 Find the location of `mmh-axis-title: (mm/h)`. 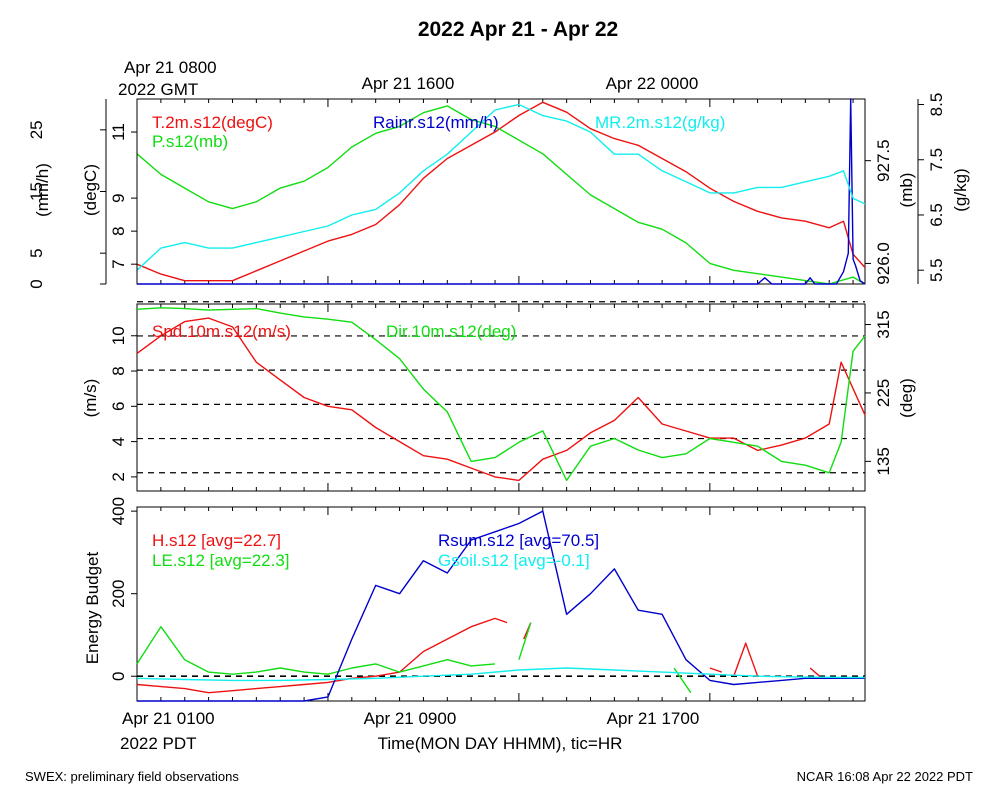

mmh-axis-title: (mm/h) is located at coordinates (42, 190).